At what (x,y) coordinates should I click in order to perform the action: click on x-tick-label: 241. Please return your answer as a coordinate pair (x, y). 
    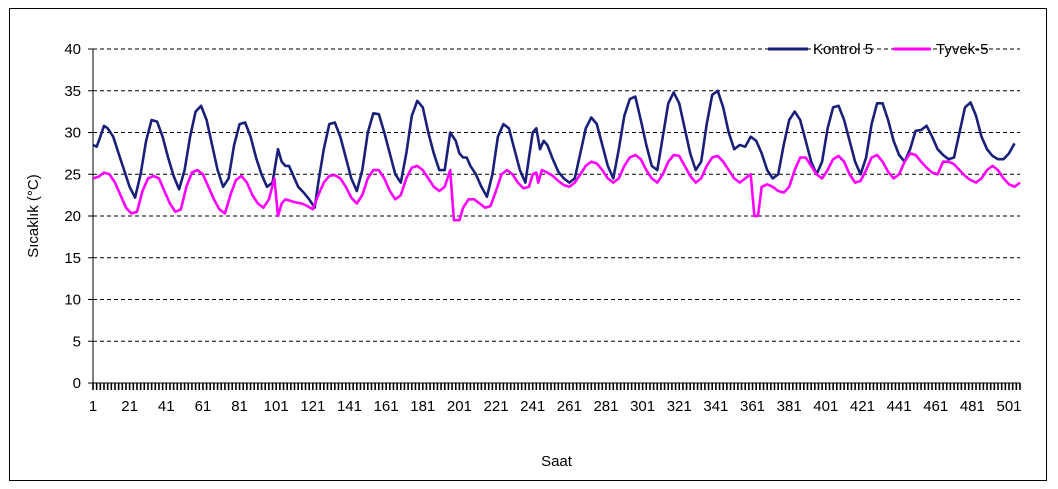
    Looking at the image, I should click on (532, 406).